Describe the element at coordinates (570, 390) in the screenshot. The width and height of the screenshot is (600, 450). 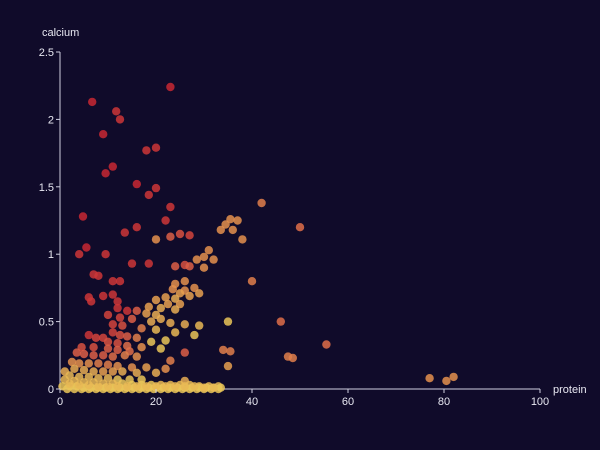
I see `x-axis-title: protein` at that location.